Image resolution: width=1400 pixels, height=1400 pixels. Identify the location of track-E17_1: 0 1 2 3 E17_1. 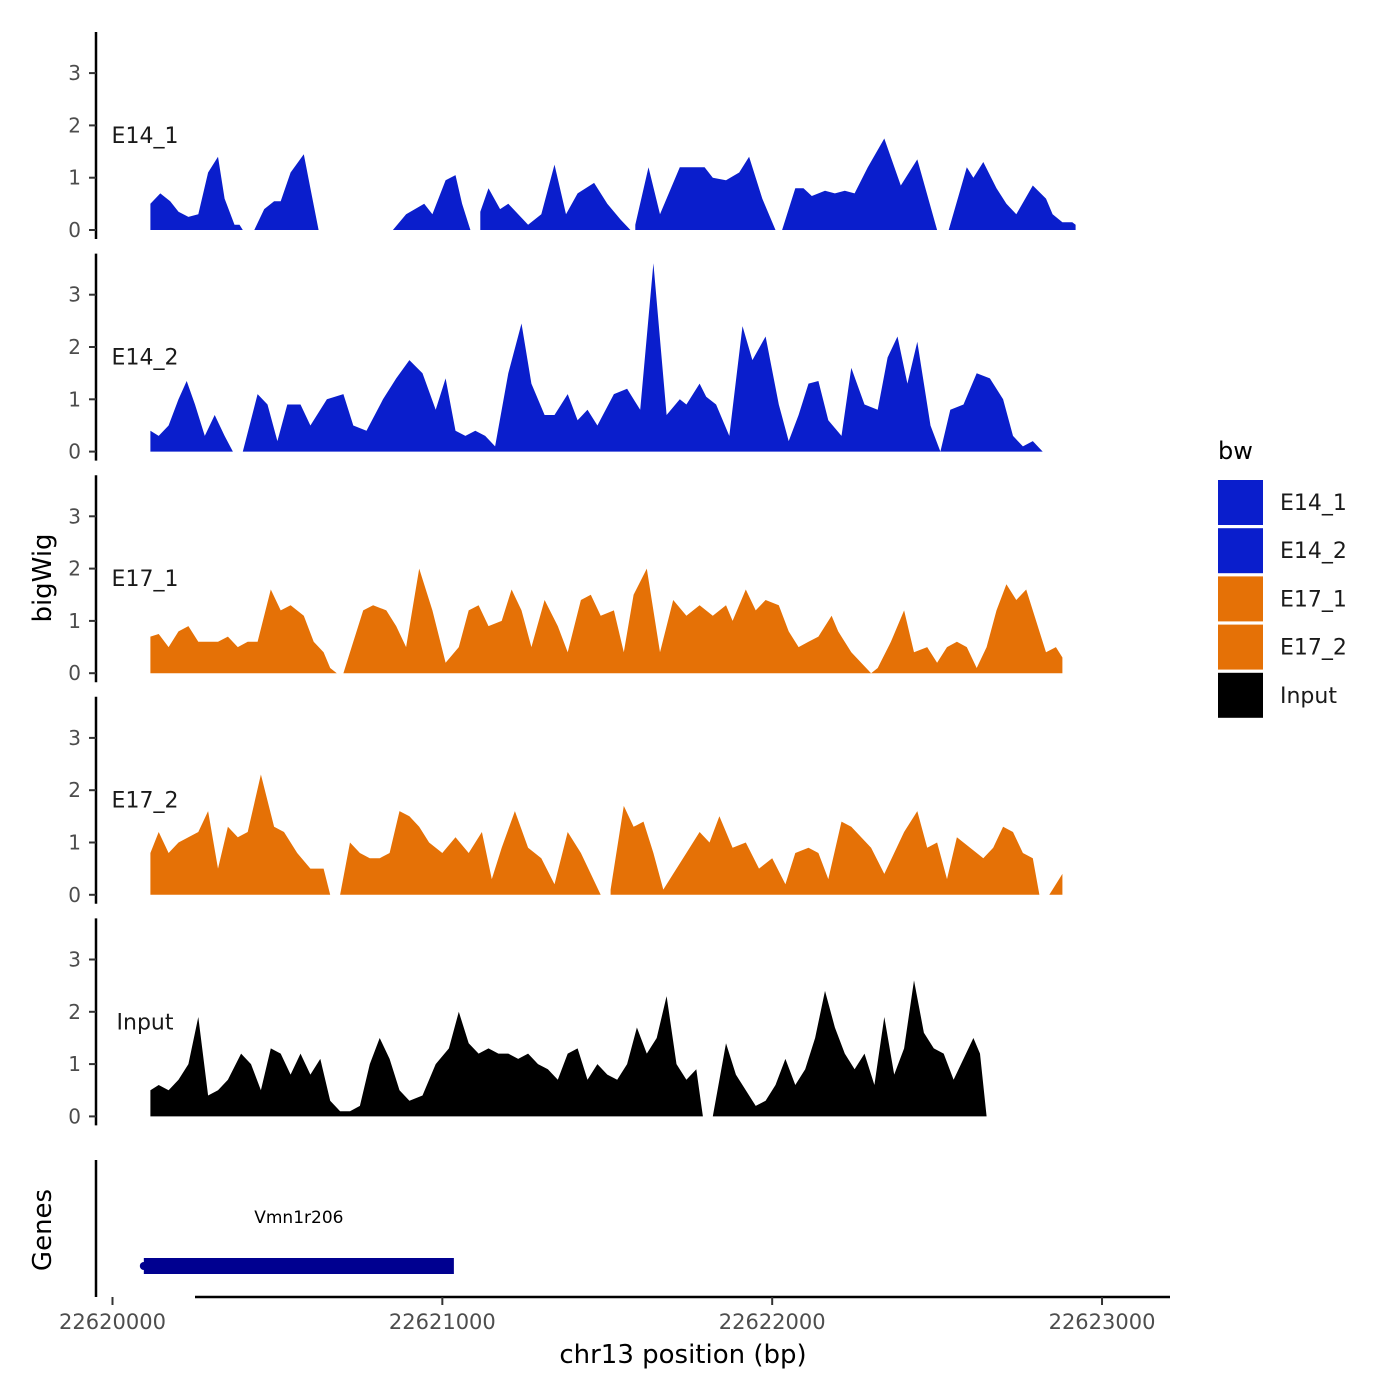
(565, 580).